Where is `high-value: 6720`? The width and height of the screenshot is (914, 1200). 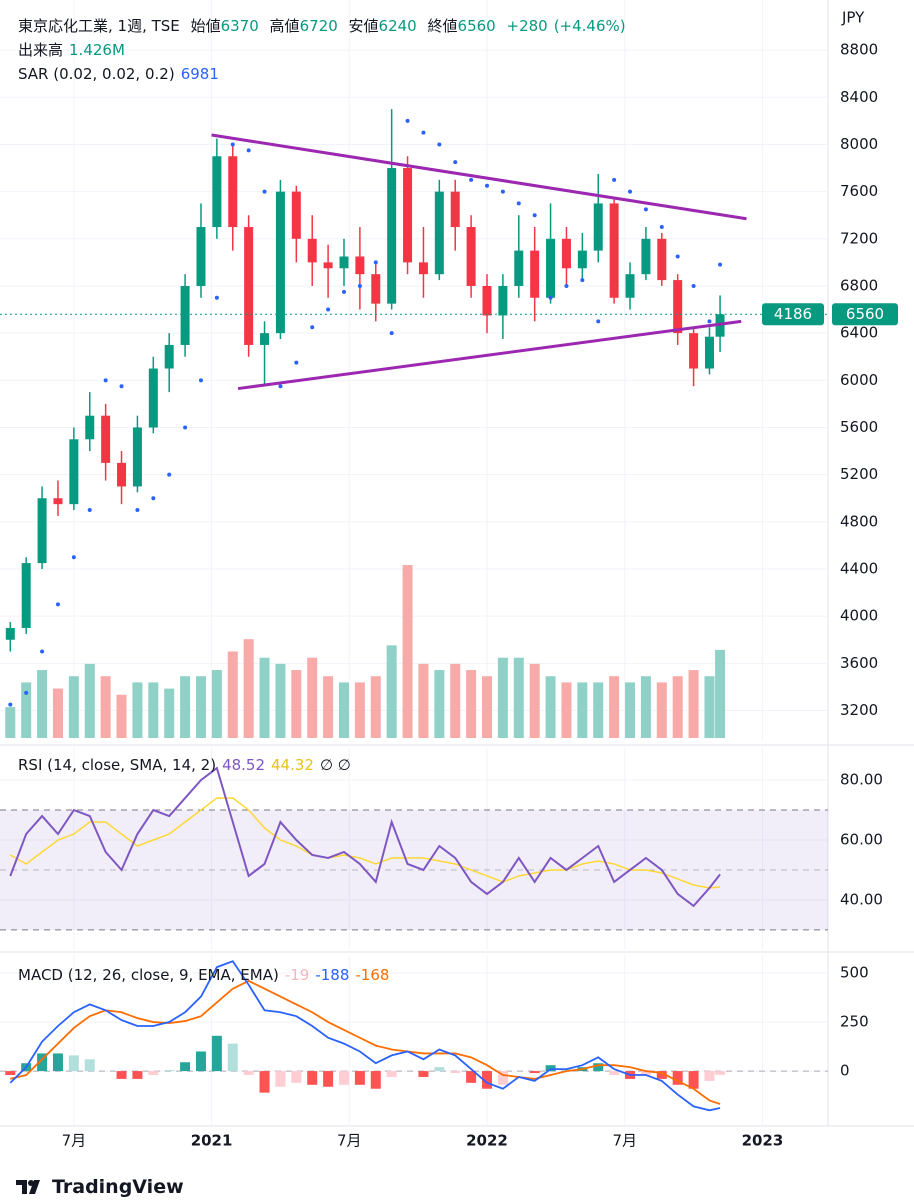 high-value: 6720 is located at coordinates (318, 26).